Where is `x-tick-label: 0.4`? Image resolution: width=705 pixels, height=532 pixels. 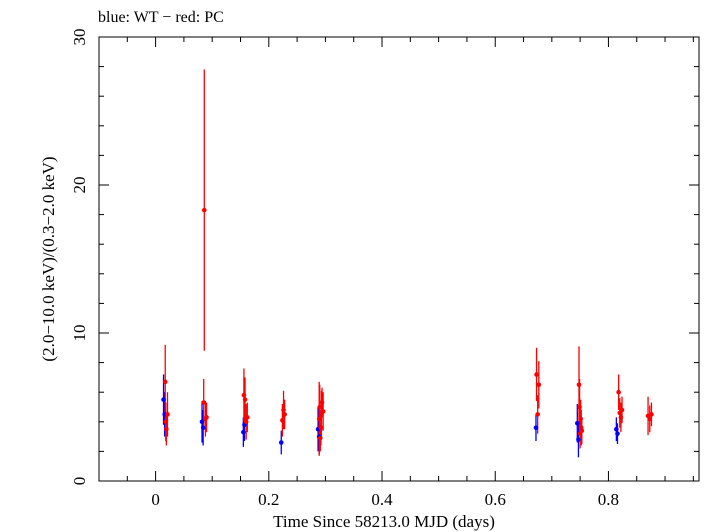 x-tick-label: 0.4 is located at coordinates (382, 499).